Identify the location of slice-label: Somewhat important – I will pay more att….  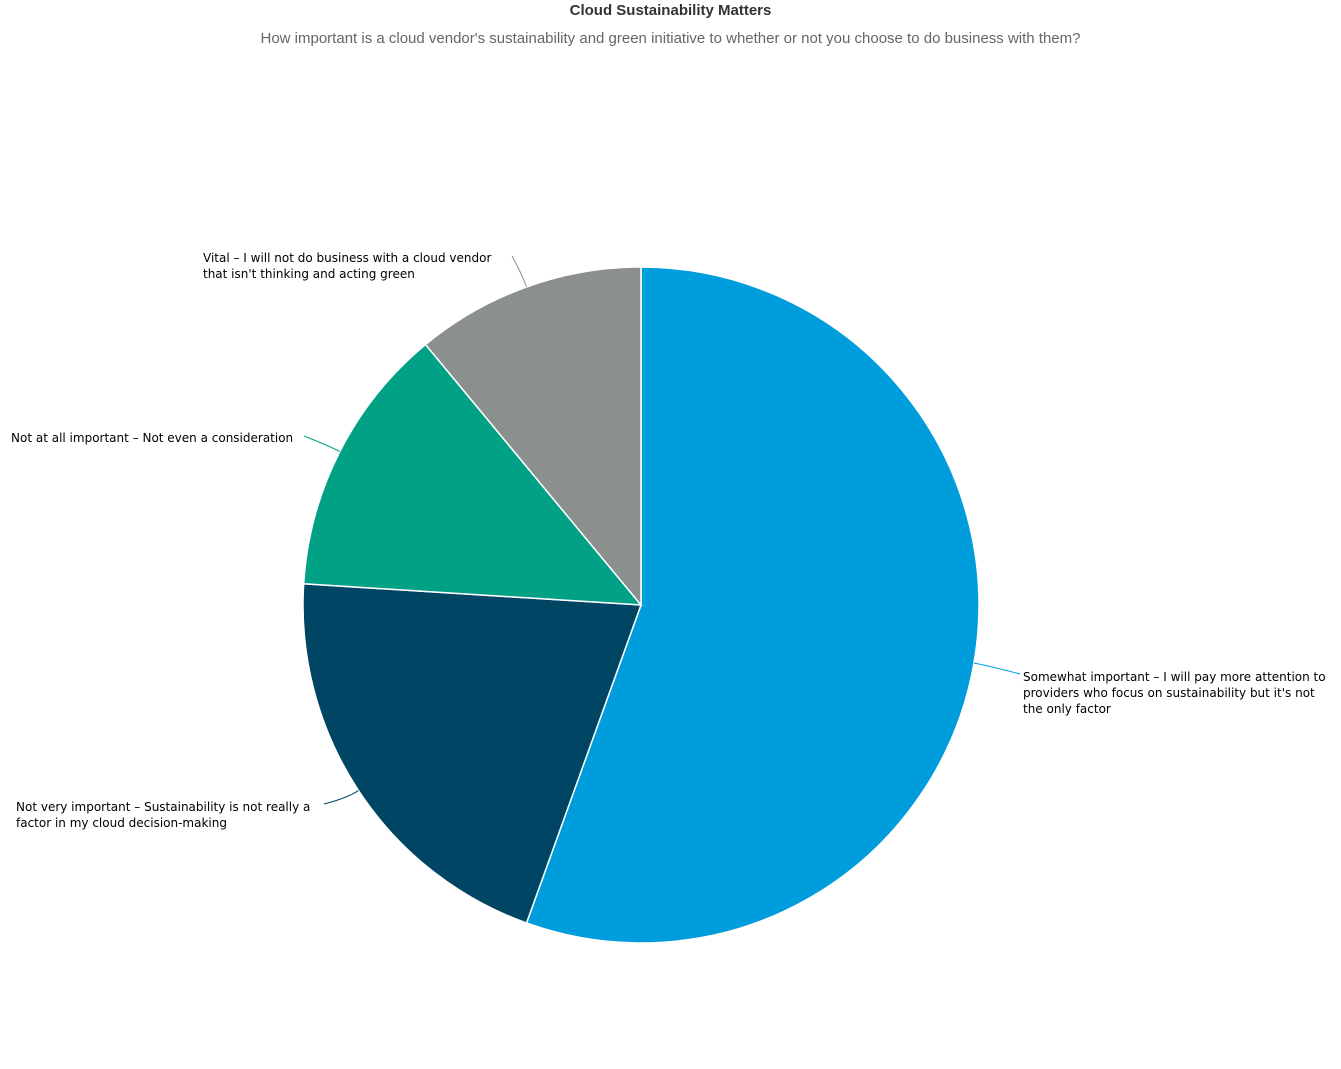
(1174, 693).